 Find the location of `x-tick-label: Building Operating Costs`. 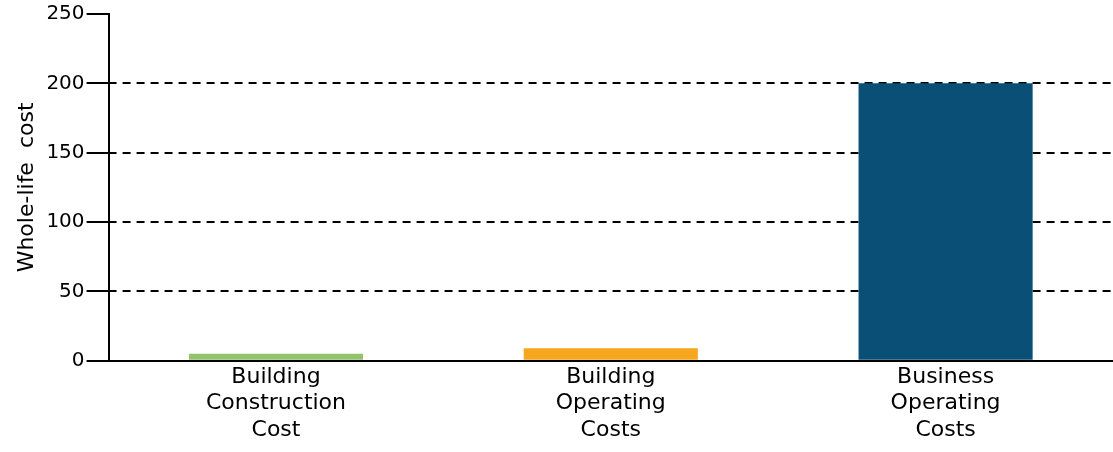

x-tick-label: Building Operating Costs is located at coordinates (610, 401).